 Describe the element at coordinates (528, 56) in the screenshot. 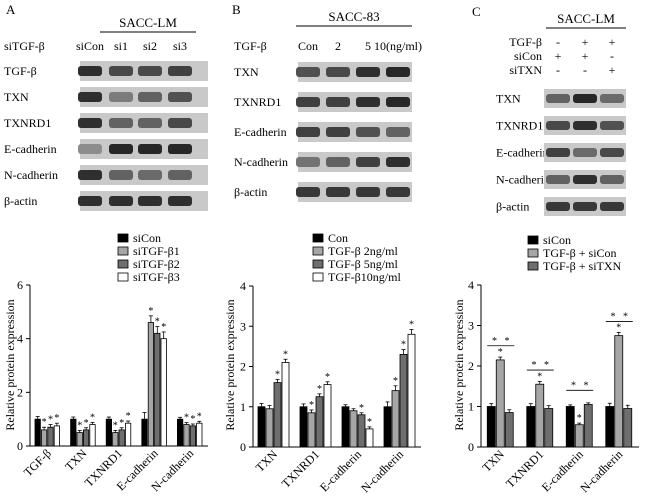

I see `condition-label: siCon` at that location.